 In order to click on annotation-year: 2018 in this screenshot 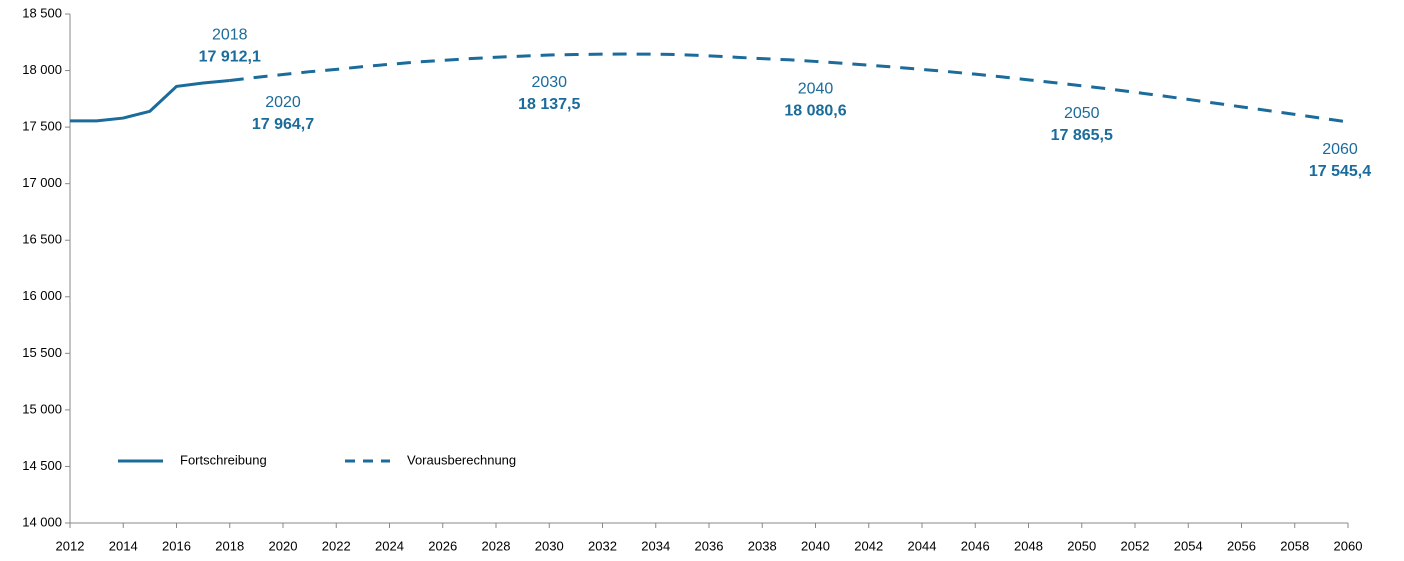, I will do `click(230, 35)`.